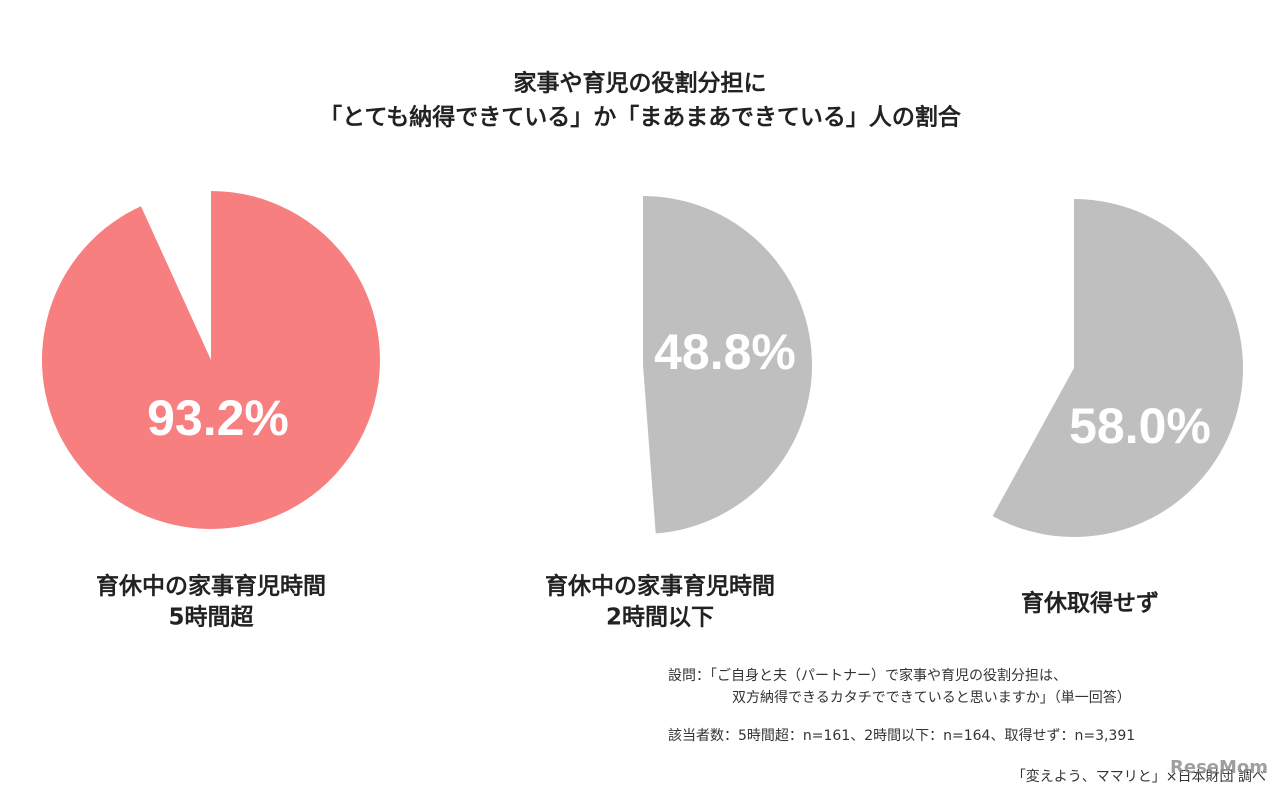  What do you see at coordinates (640, 83) in the screenshot?
I see `chart-title: 家事や育児の役割分担に` at bounding box center [640, 83].